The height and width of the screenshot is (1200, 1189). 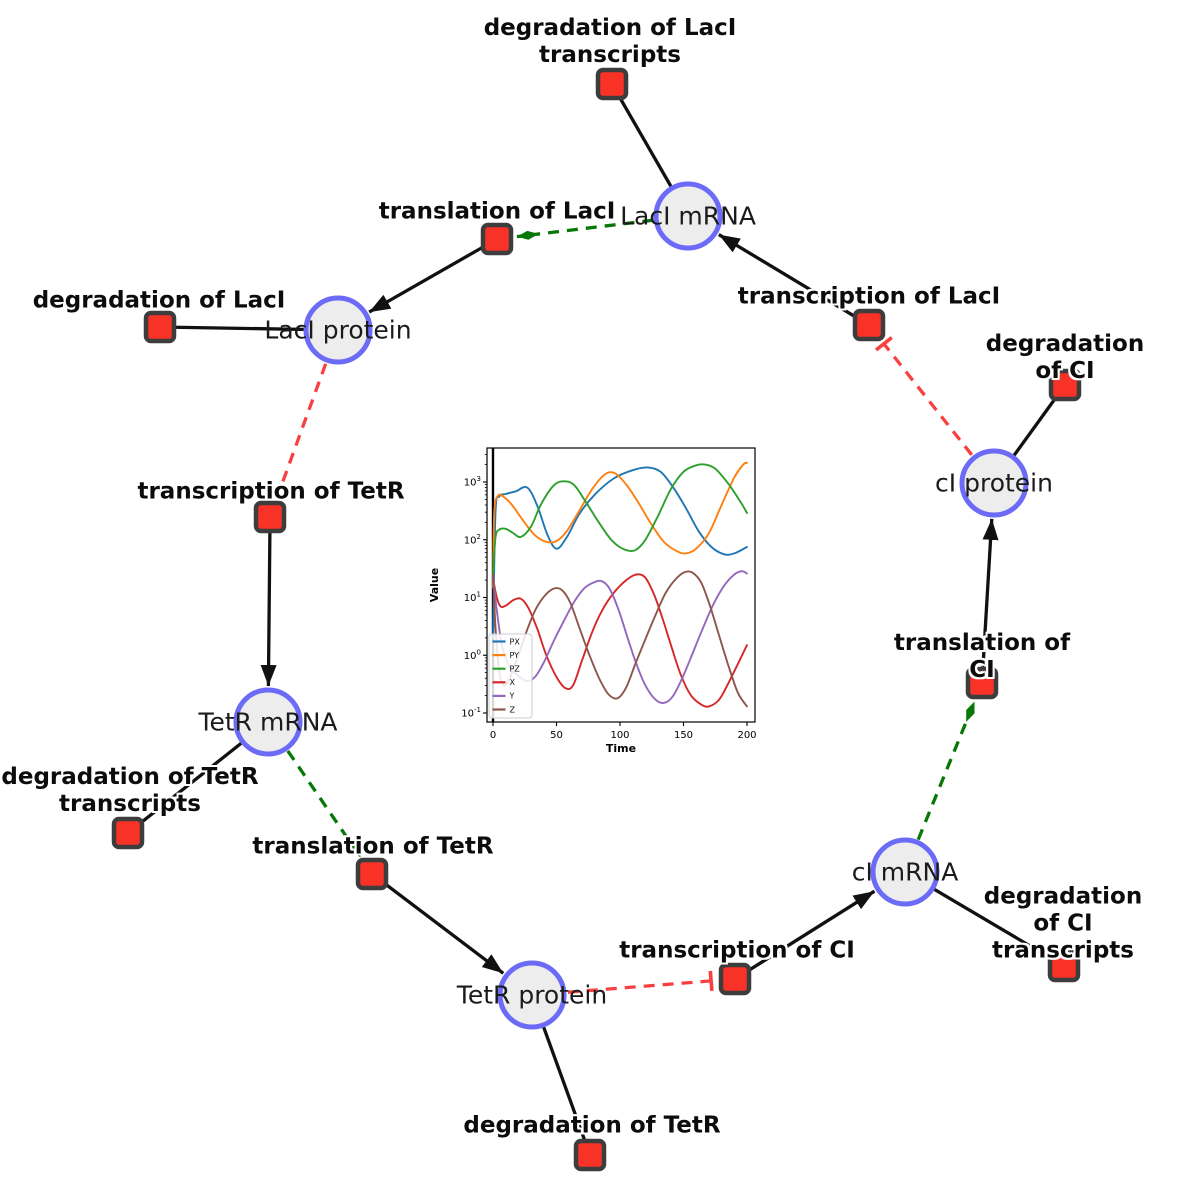 I want to click on edge-catalysis-tetR_mRNA-transl_tetR, so click(x=324, y=804).